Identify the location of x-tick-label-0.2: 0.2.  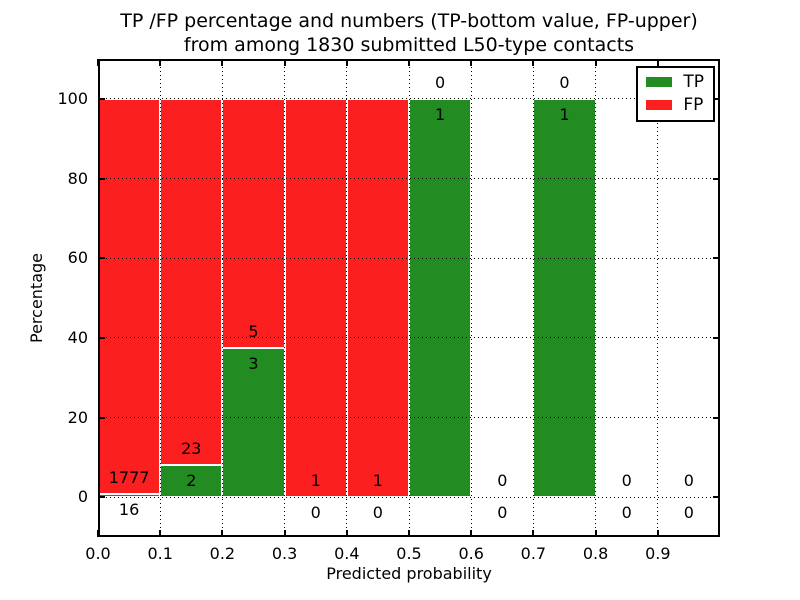
(222, 553).